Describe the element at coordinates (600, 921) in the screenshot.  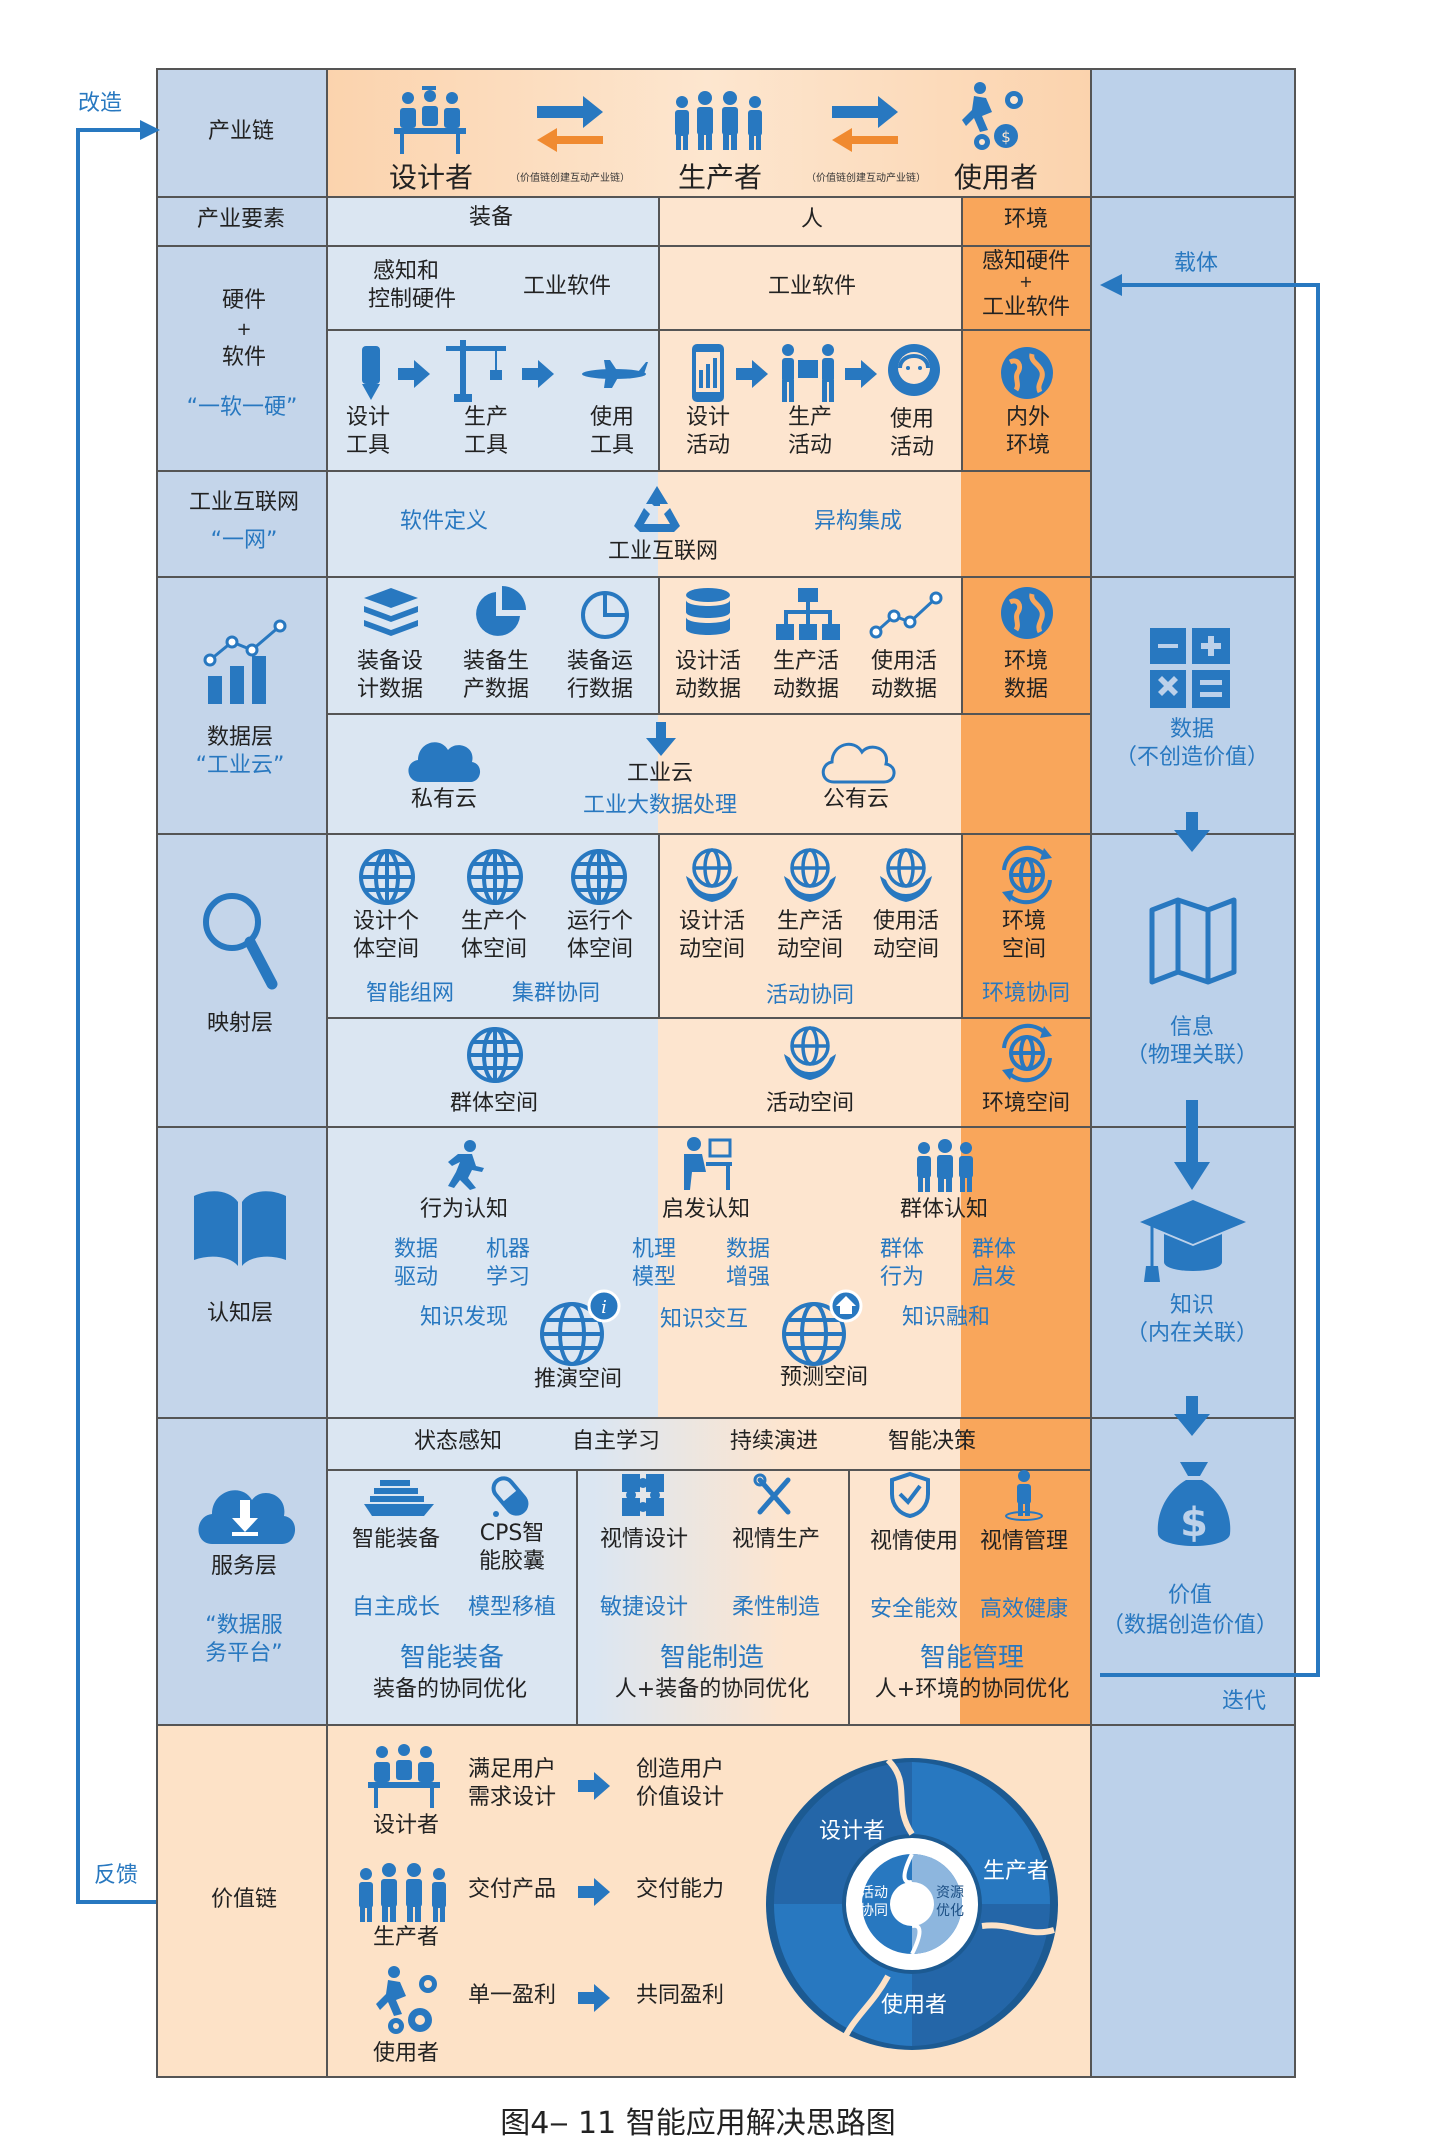
I see `map-m3-l1: 运行个` at that location.